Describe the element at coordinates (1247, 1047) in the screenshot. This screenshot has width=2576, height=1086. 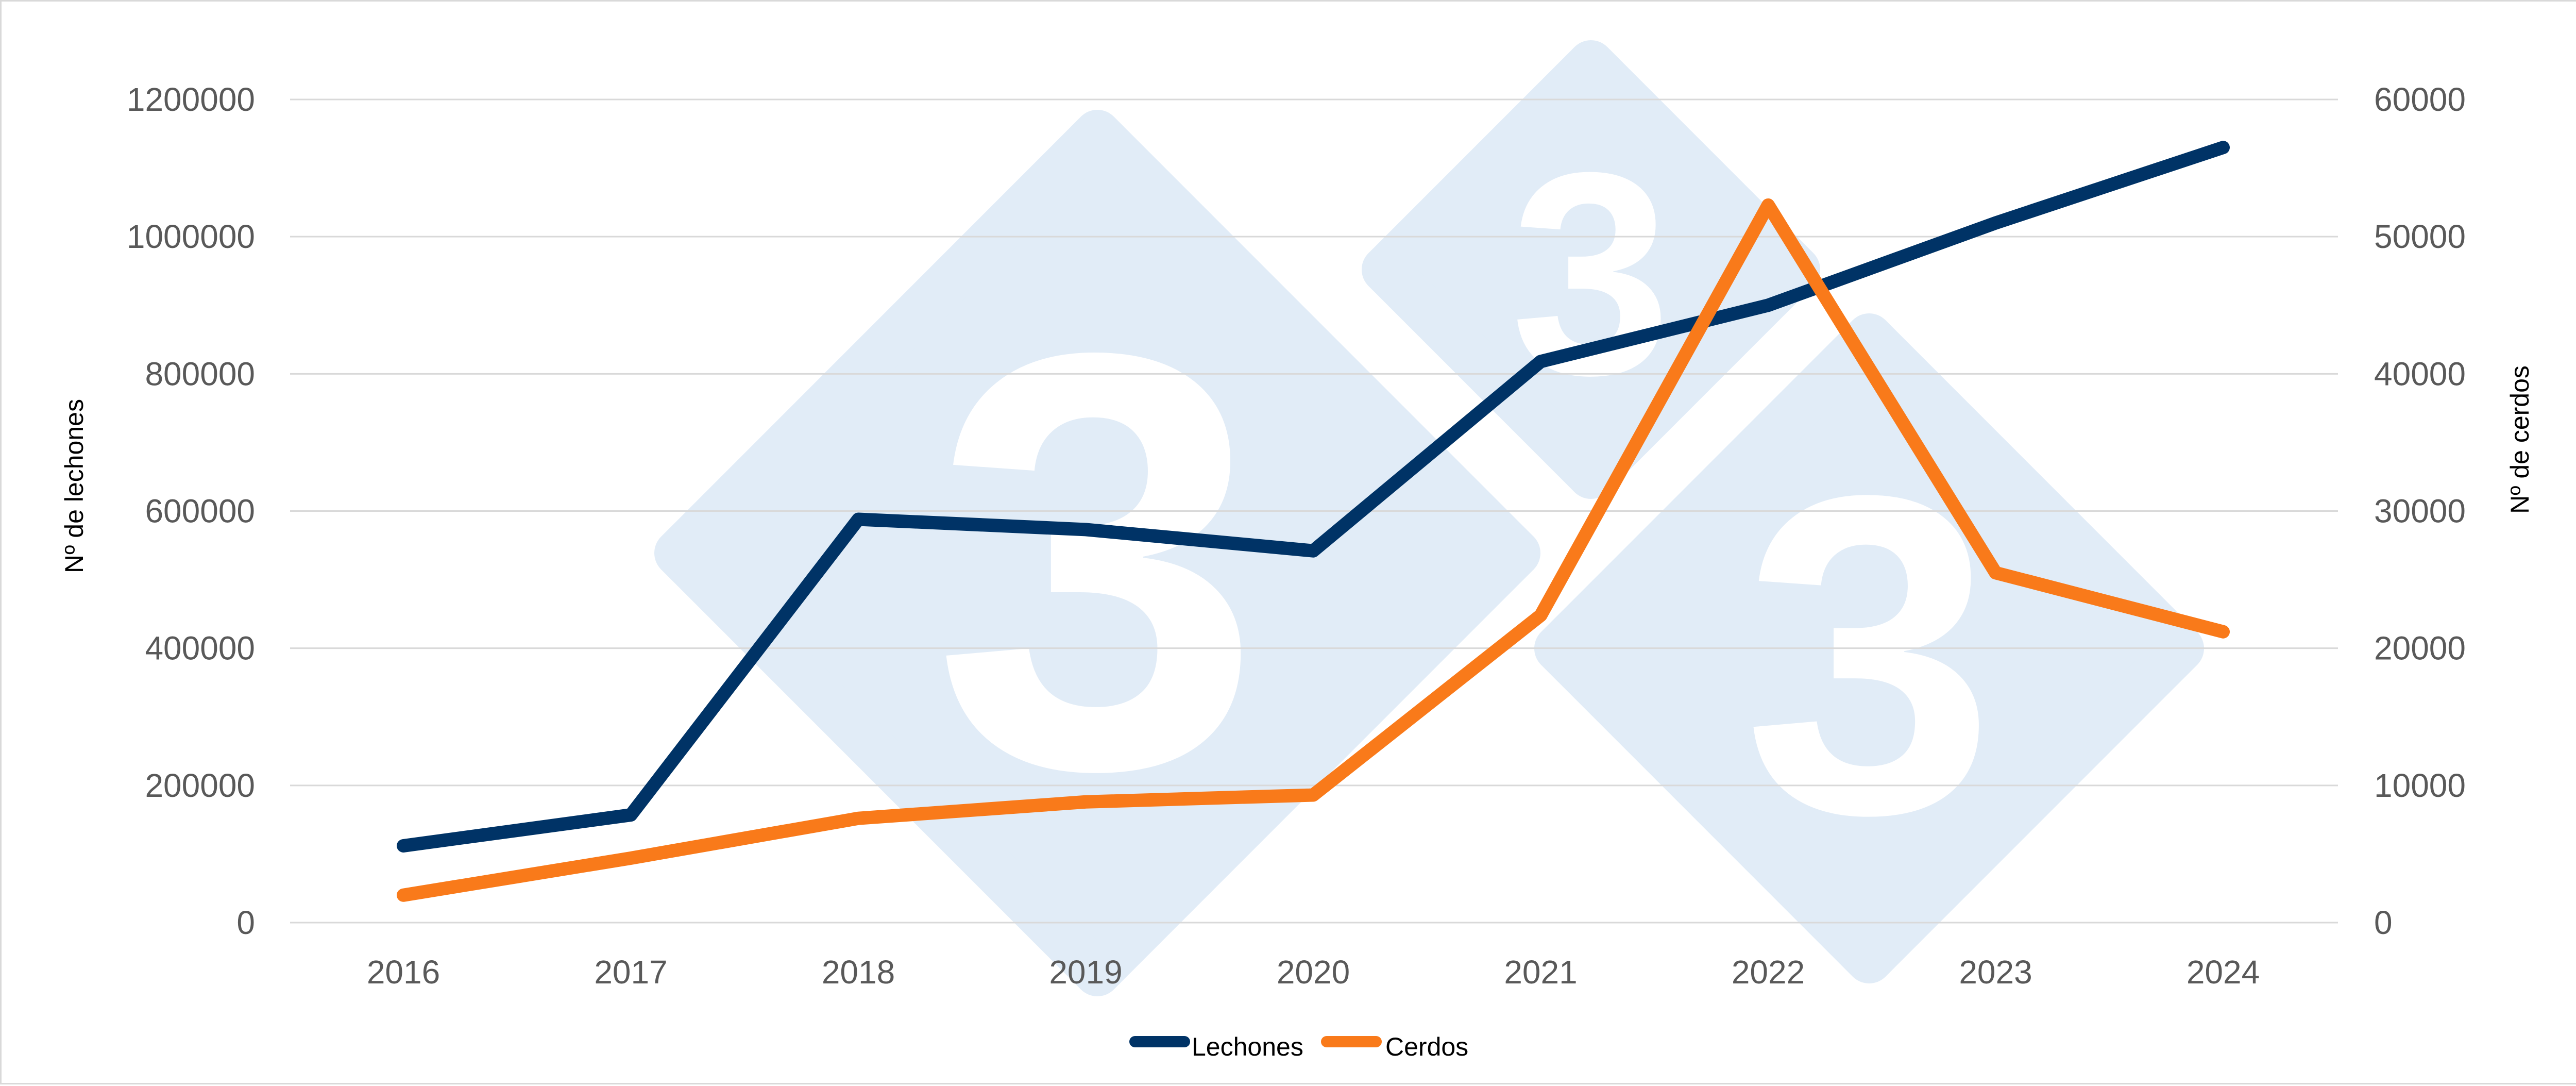
I see `legend-label-lechones: Lechones` at that location.